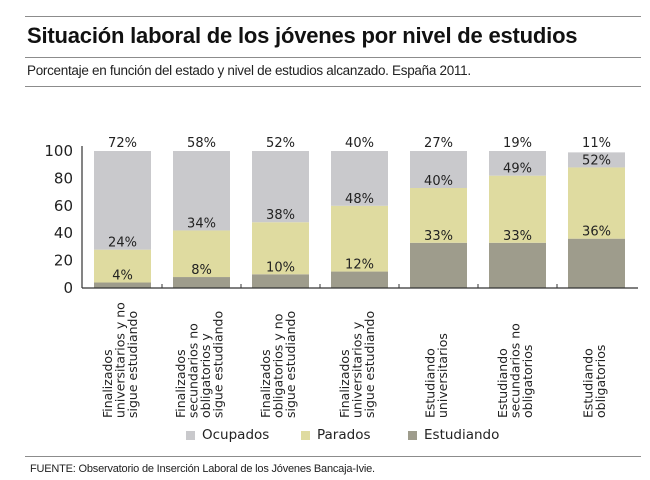 The image size is (650, 480). Describe the element at coordinates (359, 143) in the screenshot. I see `data-label-ocupados: 40%` at that location.